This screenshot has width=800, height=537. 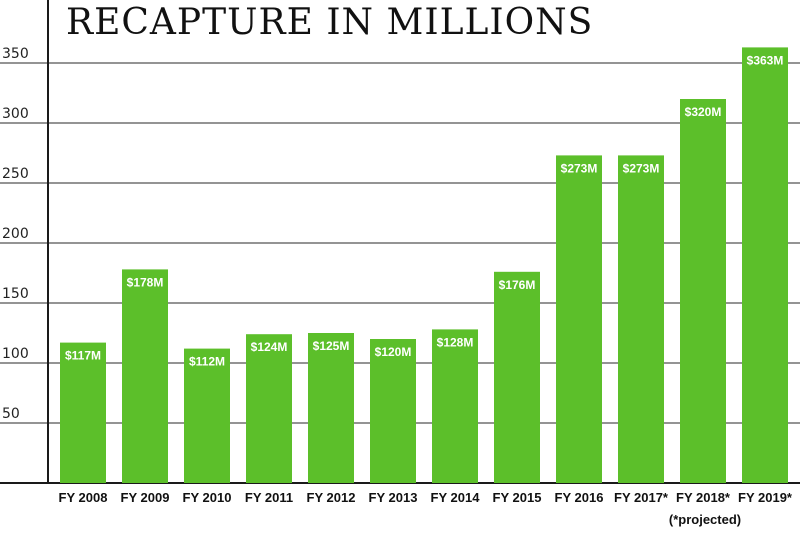 I want to click on x-tick-label: FY 2013, so click(x=393, y=497).